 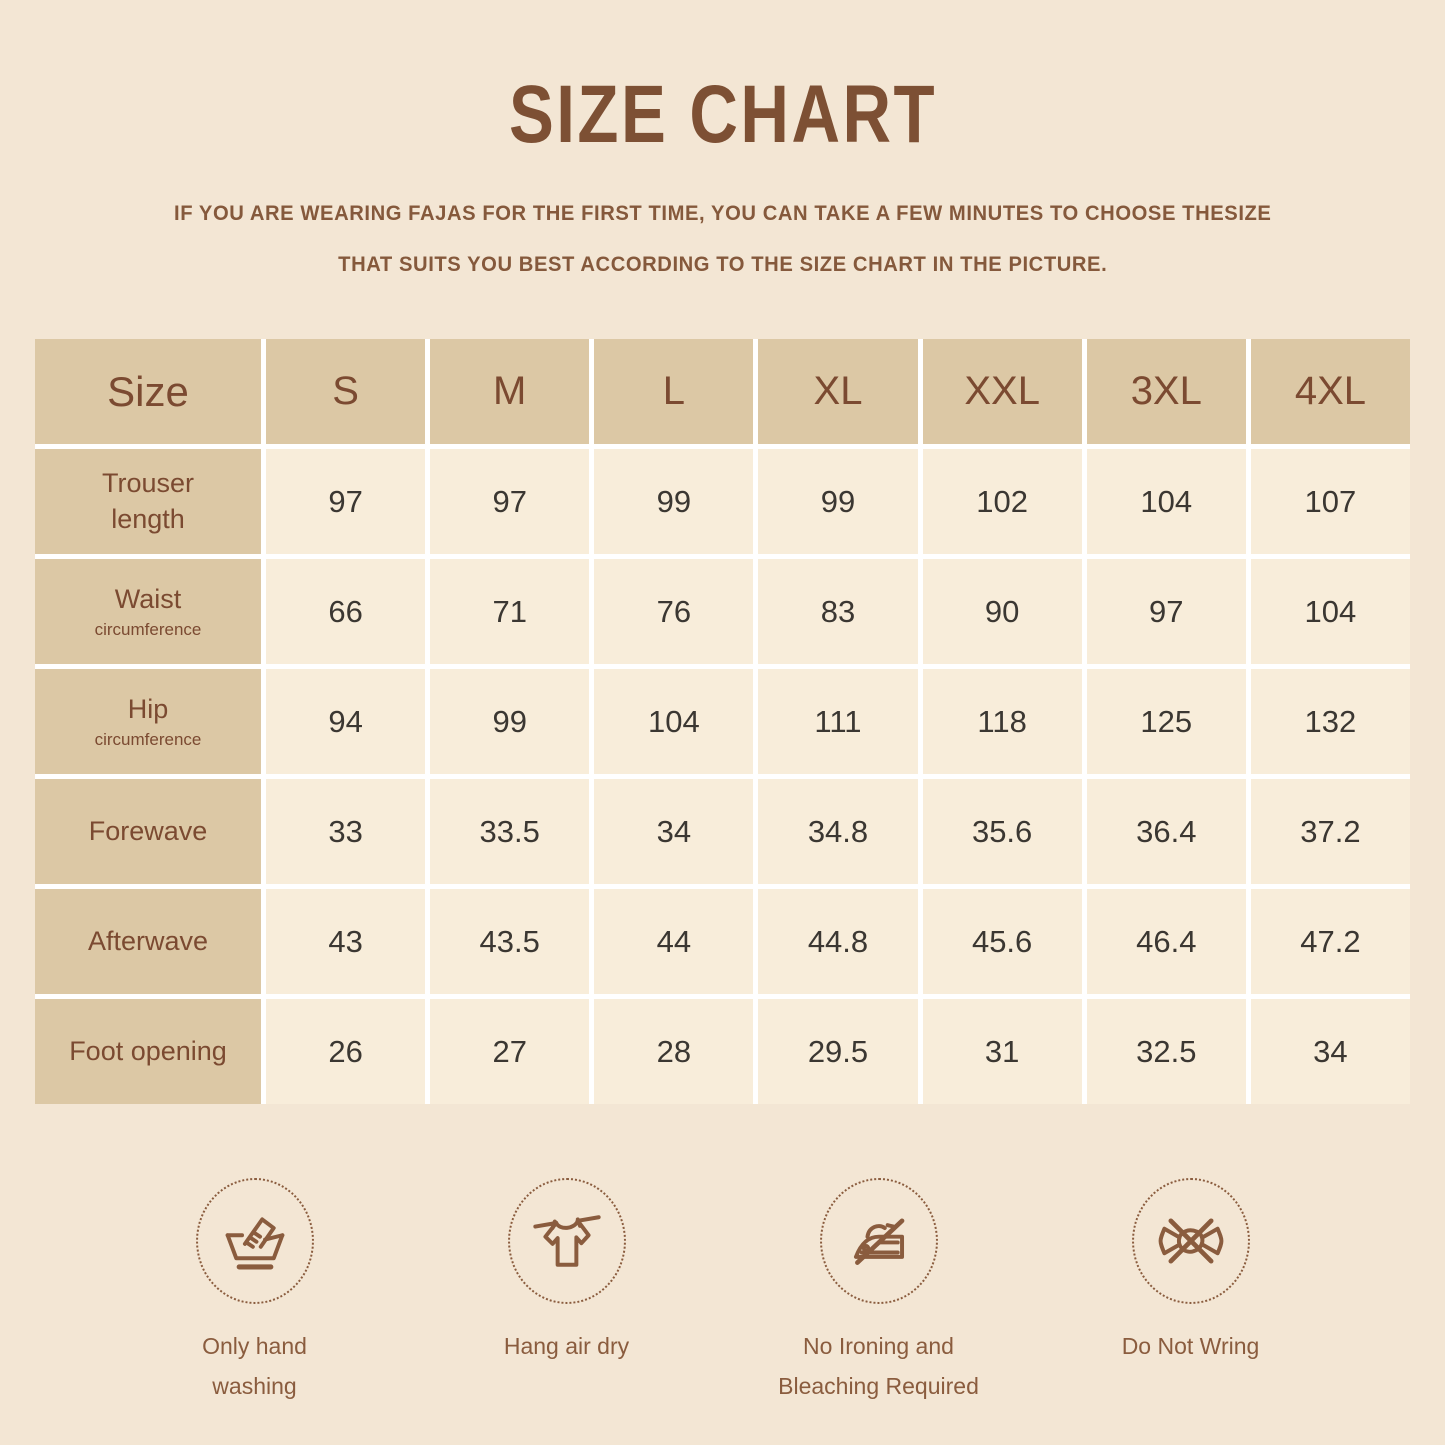 What do you see at coordinates (838, 722) in the screenshot?
I see `table-value-cell: 111` at bounding box center [838, 722].